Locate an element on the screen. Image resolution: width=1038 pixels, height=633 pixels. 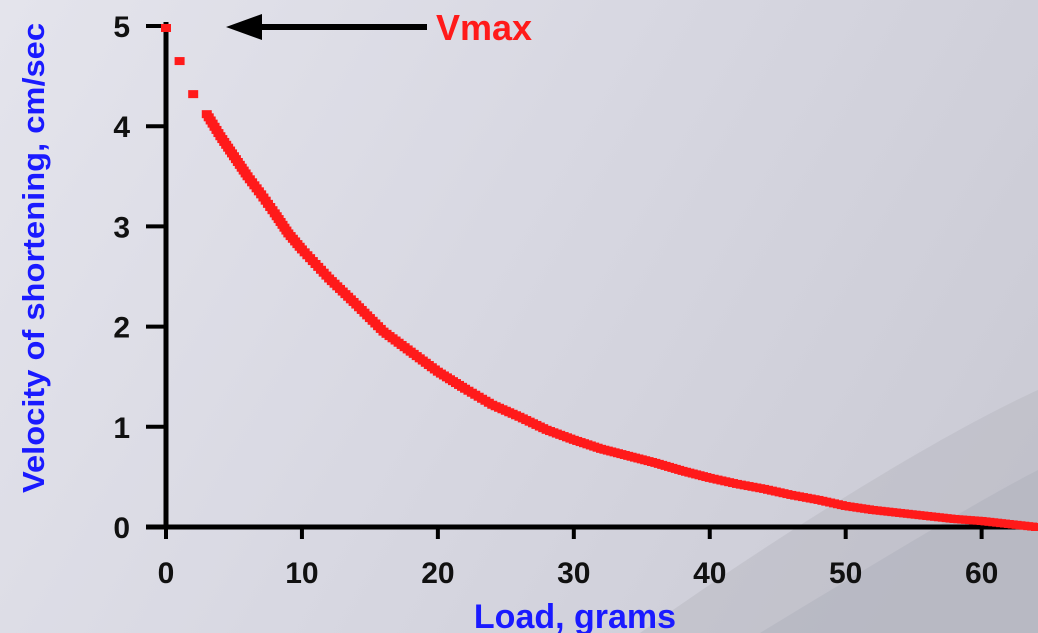
y-tick-label: 2 is located at coordinates (121, 328).